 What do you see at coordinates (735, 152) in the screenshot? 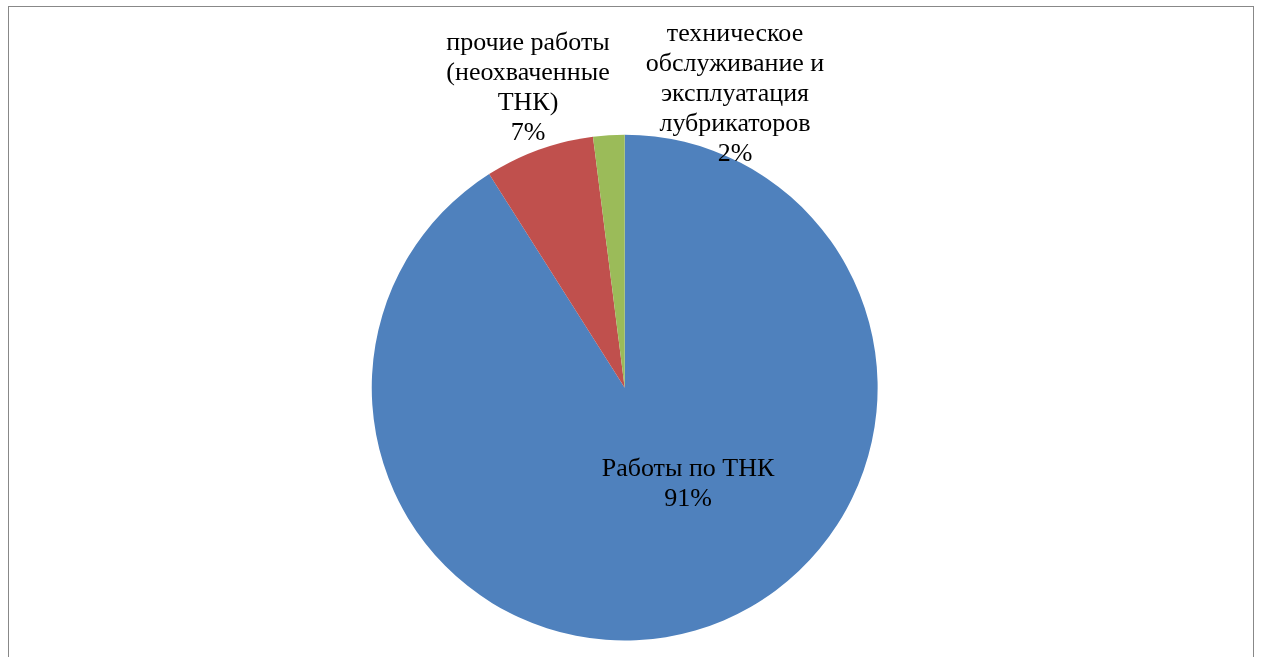
I see `data-label: 2%` at bounding box center [735, 152].